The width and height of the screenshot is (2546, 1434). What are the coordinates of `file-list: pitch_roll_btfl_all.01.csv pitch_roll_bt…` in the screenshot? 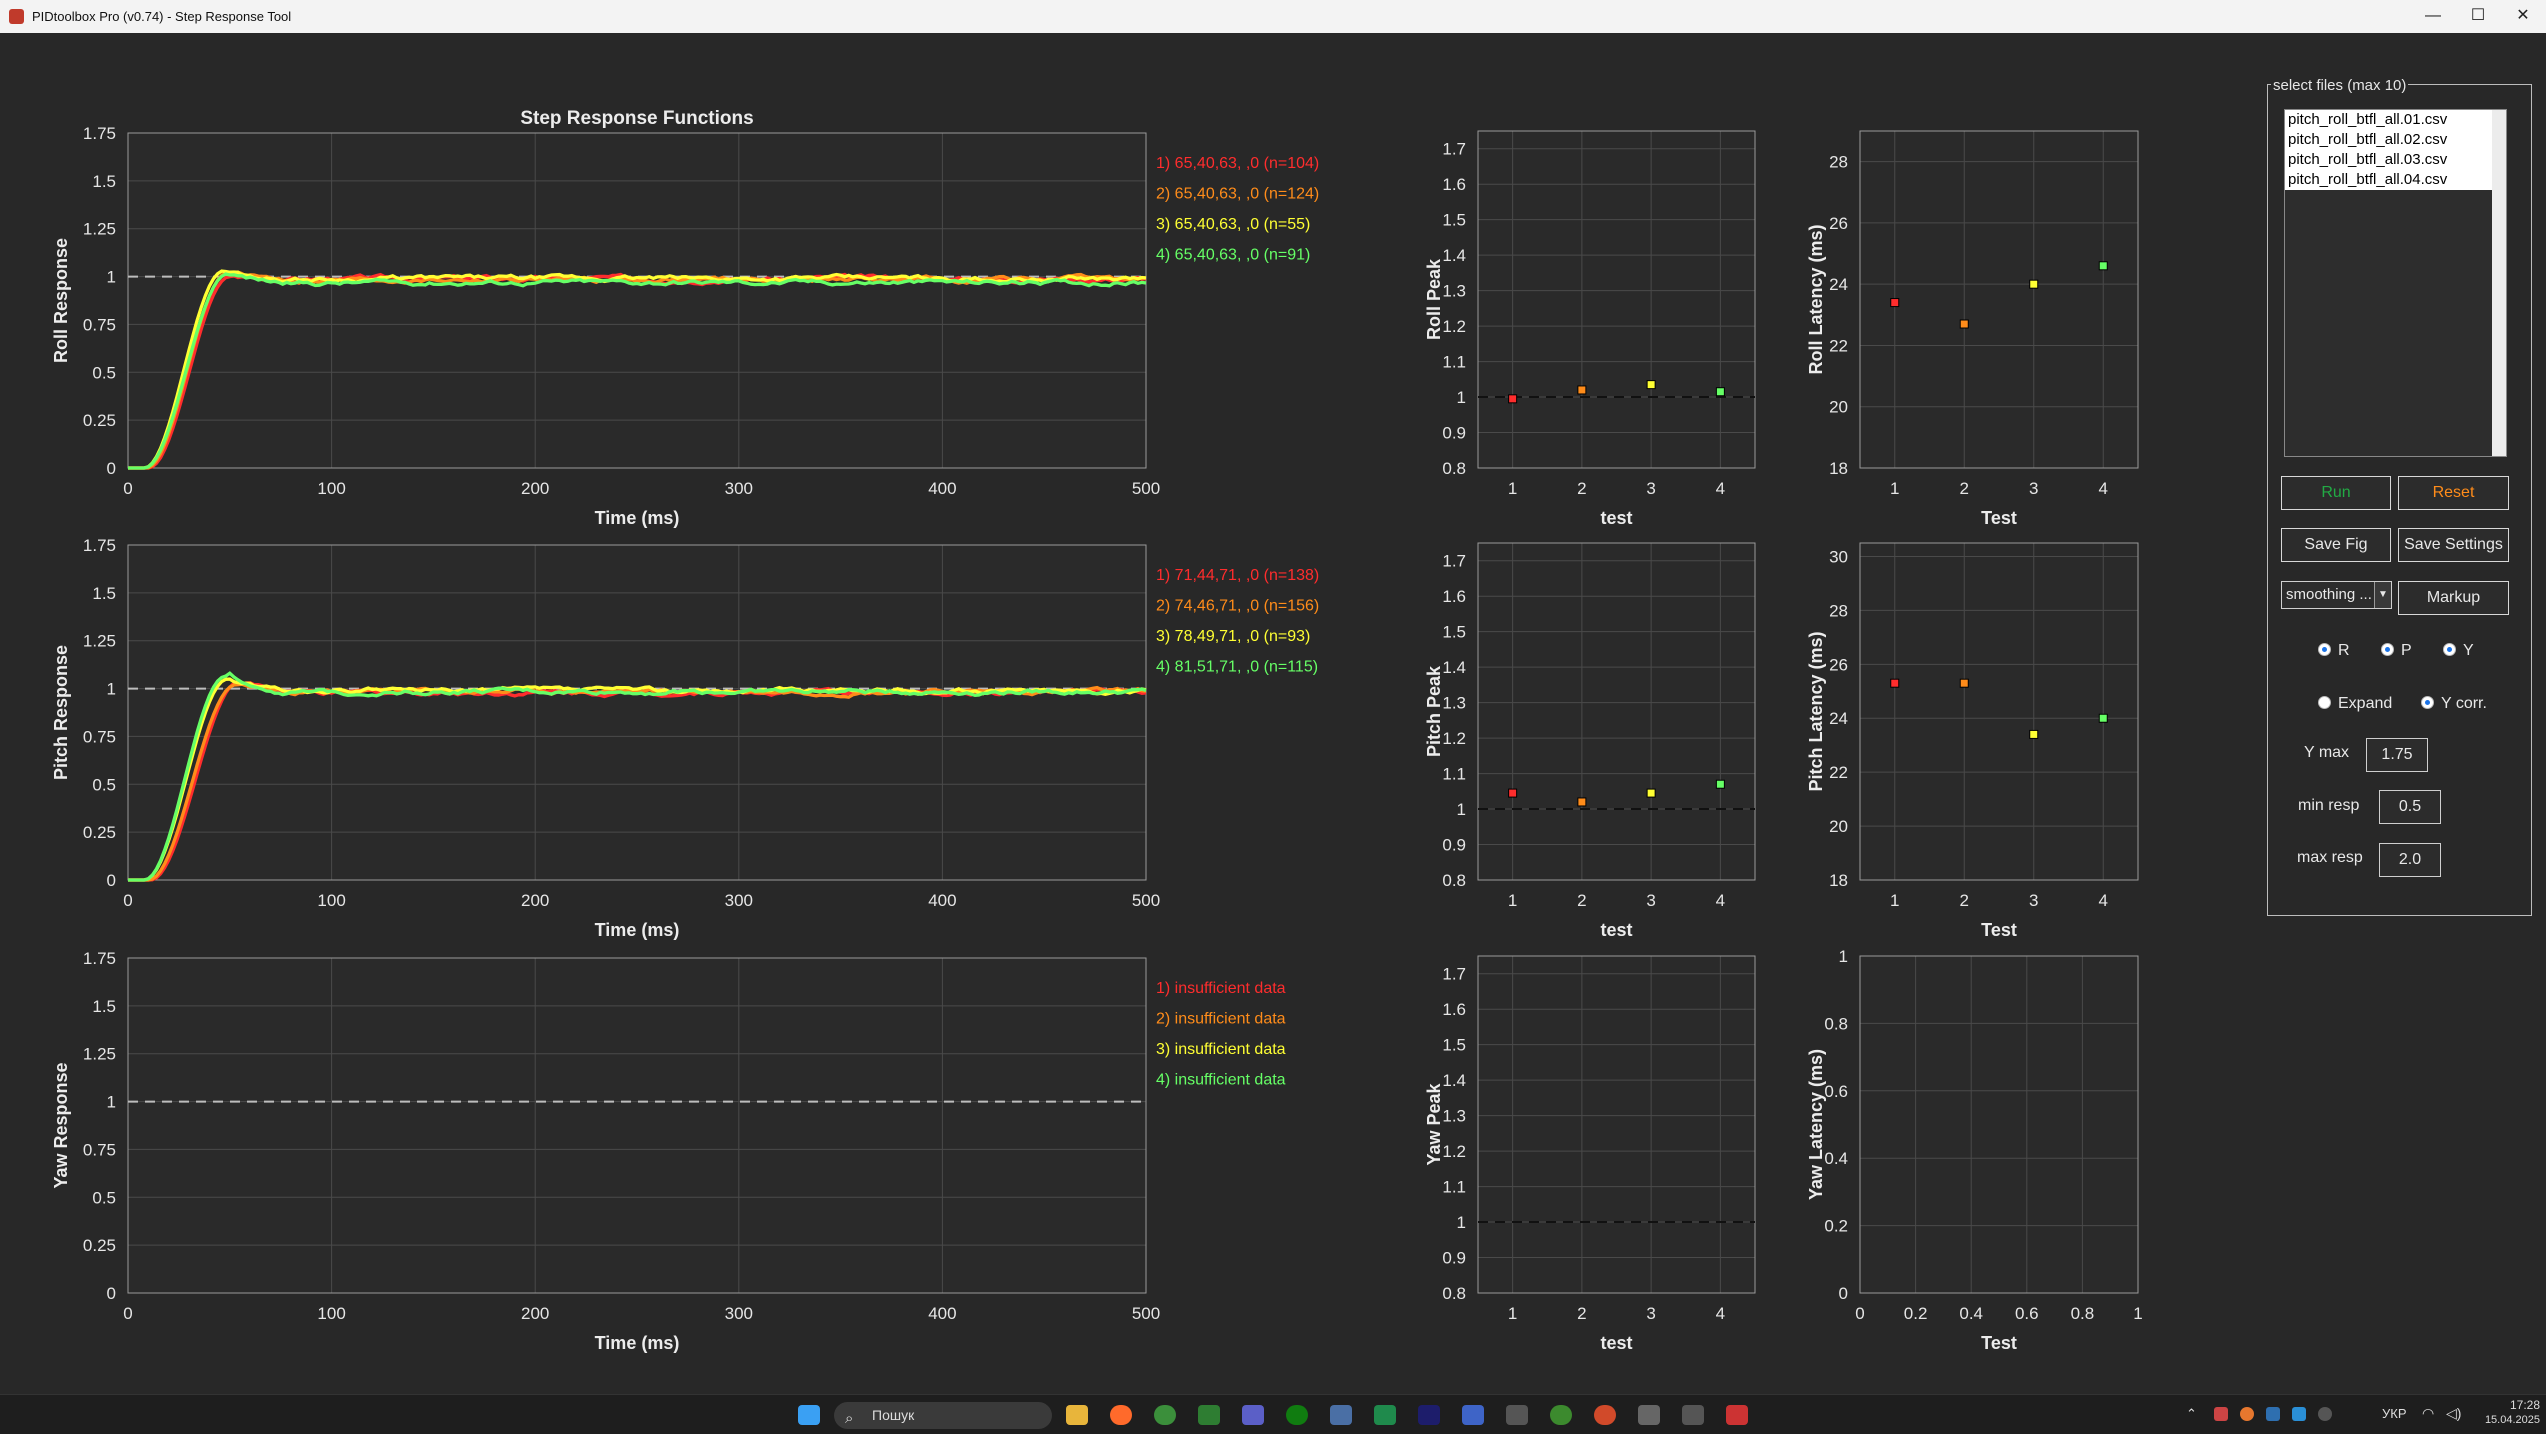 It's located at (2395, 283).